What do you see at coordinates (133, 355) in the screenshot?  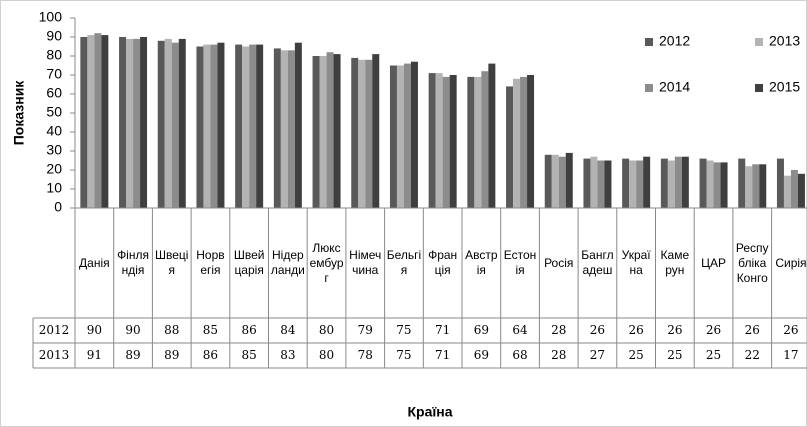 I see `table-value: 89` at bounding box center [133, 355].